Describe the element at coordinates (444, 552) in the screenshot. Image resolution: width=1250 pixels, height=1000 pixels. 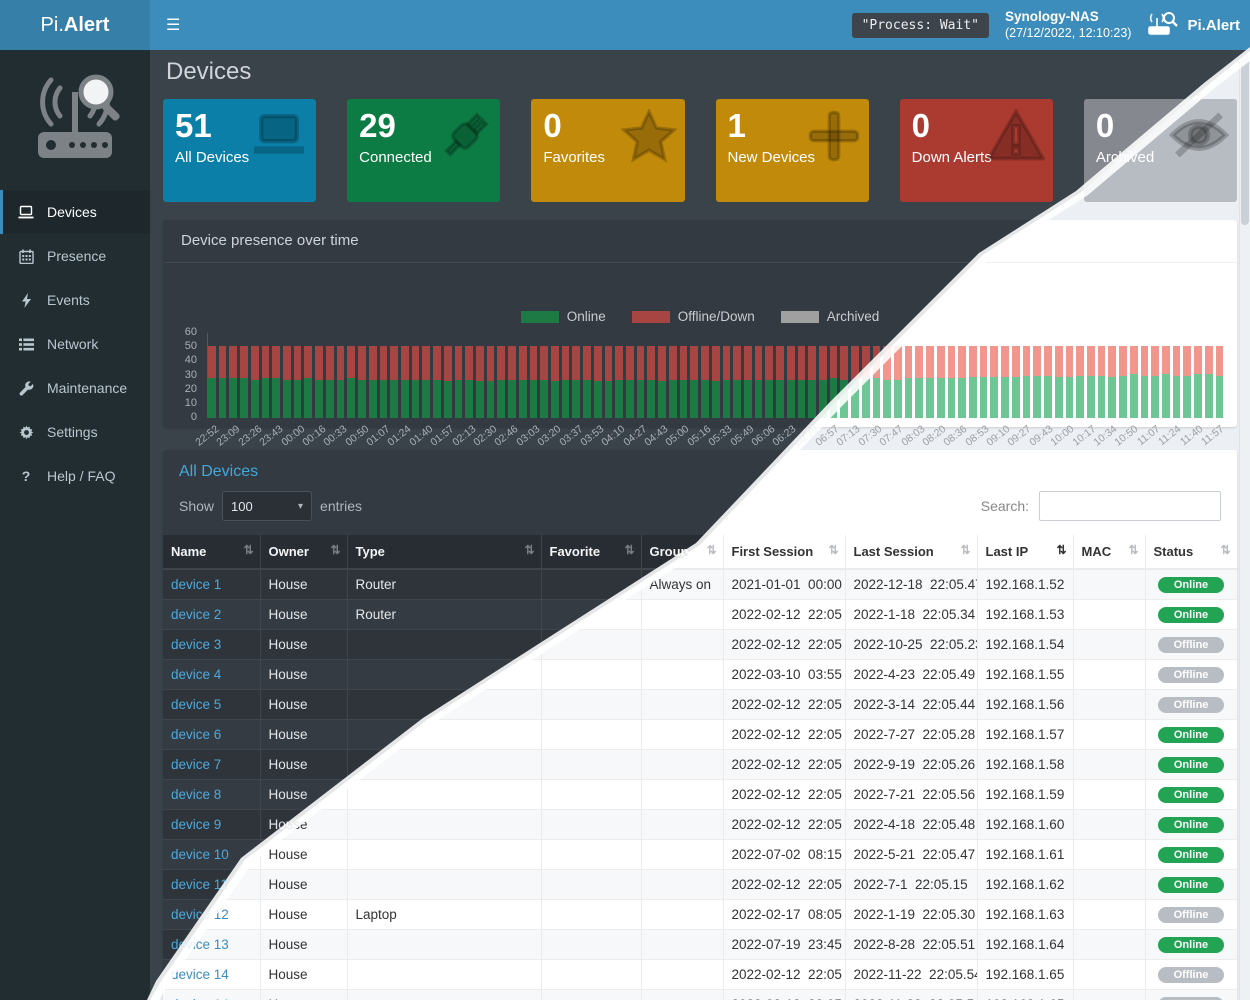
I see `column-header-type: Type⇅` at that location.